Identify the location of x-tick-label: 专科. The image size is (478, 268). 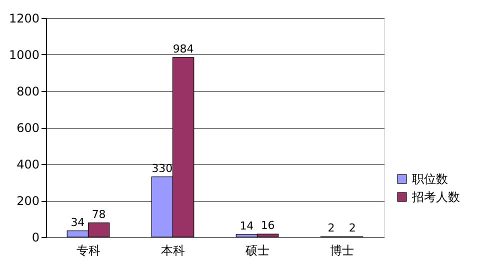
(88, 251).